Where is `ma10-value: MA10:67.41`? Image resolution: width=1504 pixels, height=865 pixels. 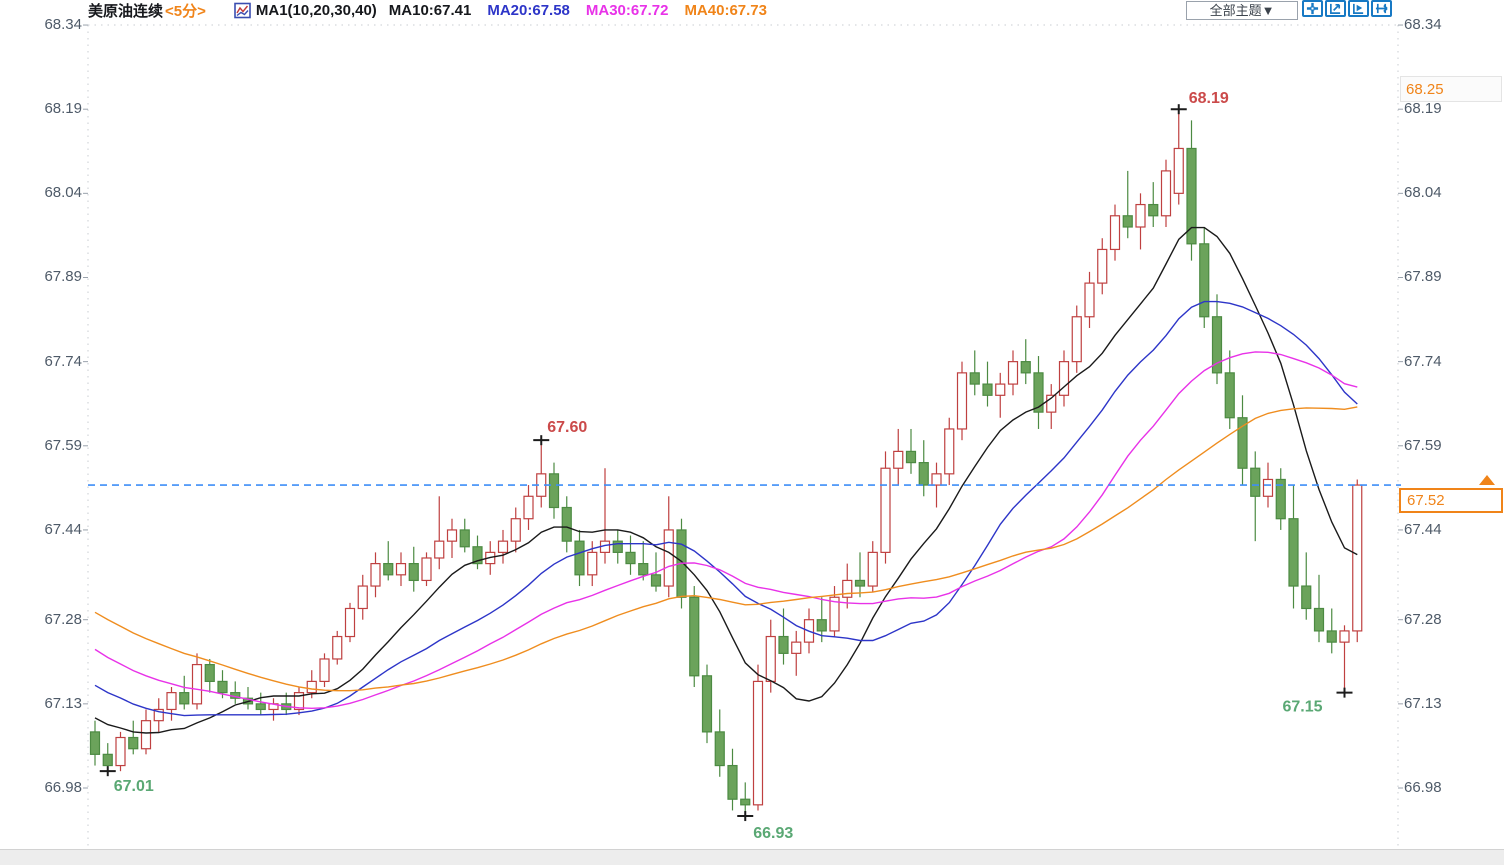
ma10-value: MA10:67.41 is located at coordinates (430, 10).